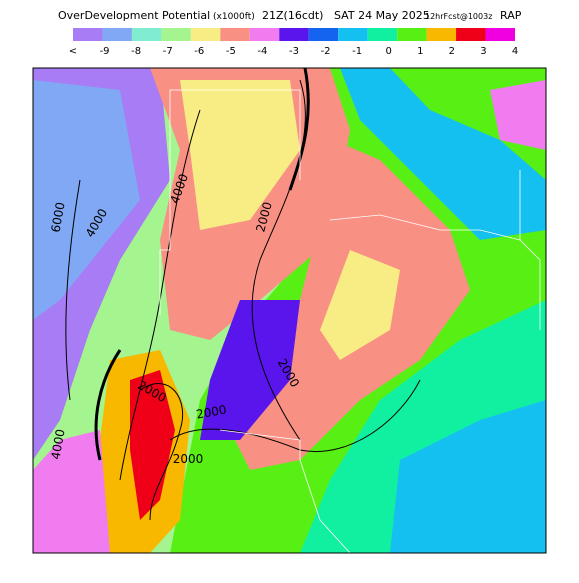  I want to click on model: RAP, so click(511, 15).